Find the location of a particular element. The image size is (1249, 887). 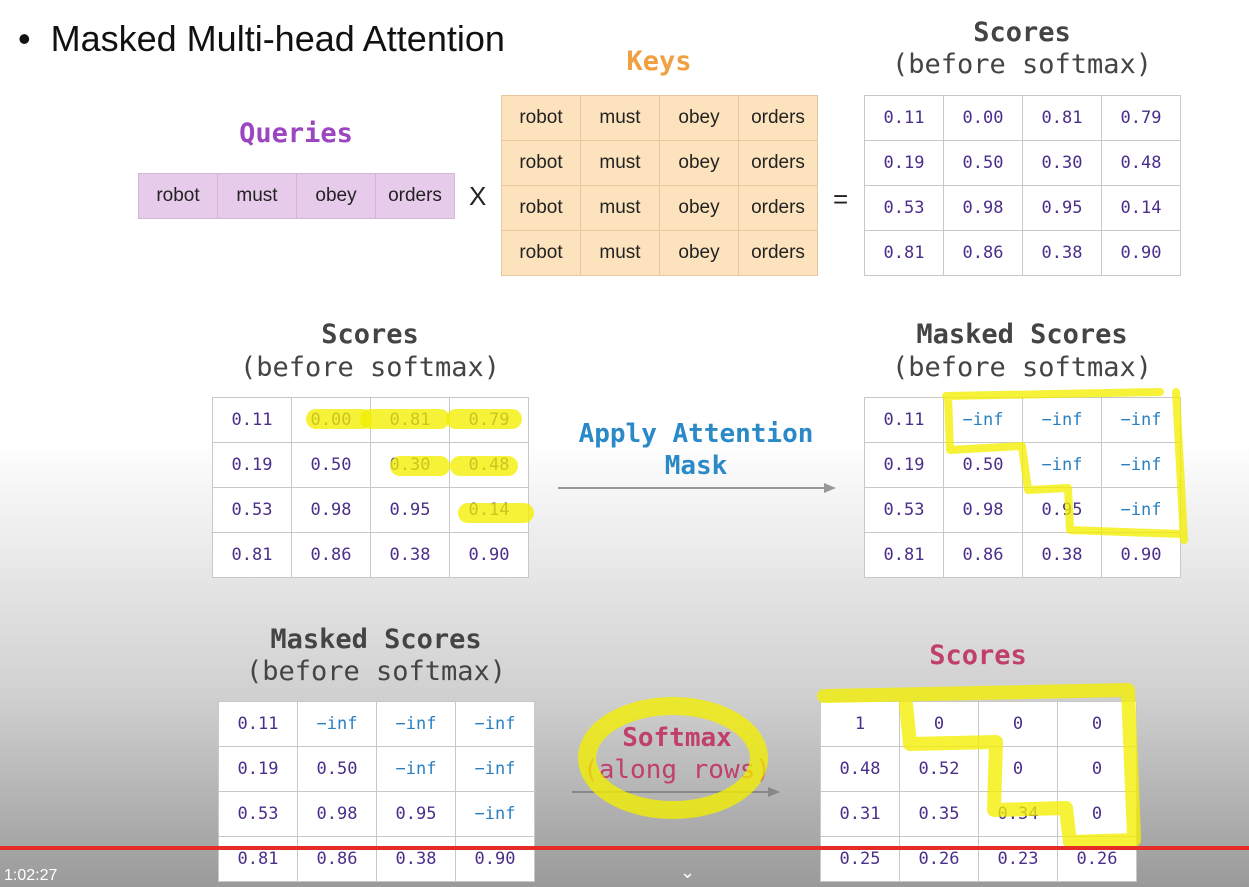

apply-mask-label: Apply Attention Mask is located at coordinates (696, 450).